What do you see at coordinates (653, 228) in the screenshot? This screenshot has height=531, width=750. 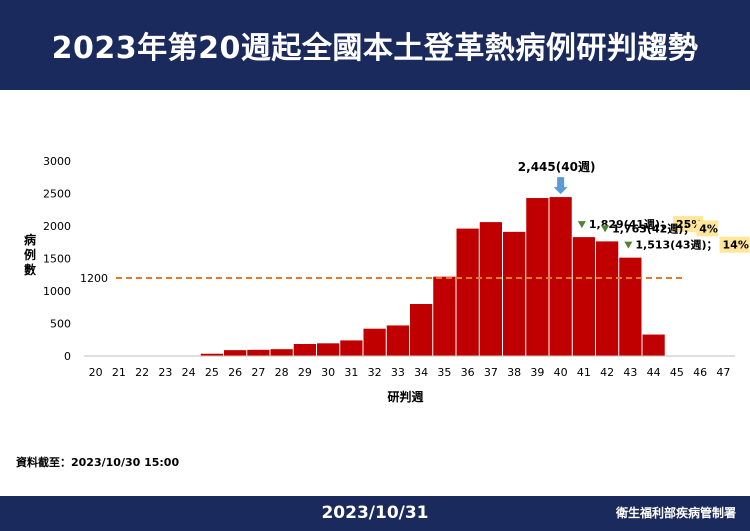 I see `decline-annotation-label: 1,763(42週)；` at bounding box center [653, 228].